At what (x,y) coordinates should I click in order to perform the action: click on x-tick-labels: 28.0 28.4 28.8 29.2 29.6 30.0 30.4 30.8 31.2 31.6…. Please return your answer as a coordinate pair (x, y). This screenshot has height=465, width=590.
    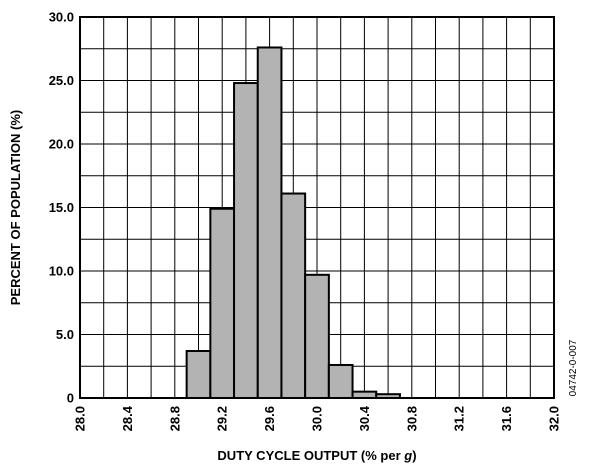
    Looking at the image, I should click on (317, 418).